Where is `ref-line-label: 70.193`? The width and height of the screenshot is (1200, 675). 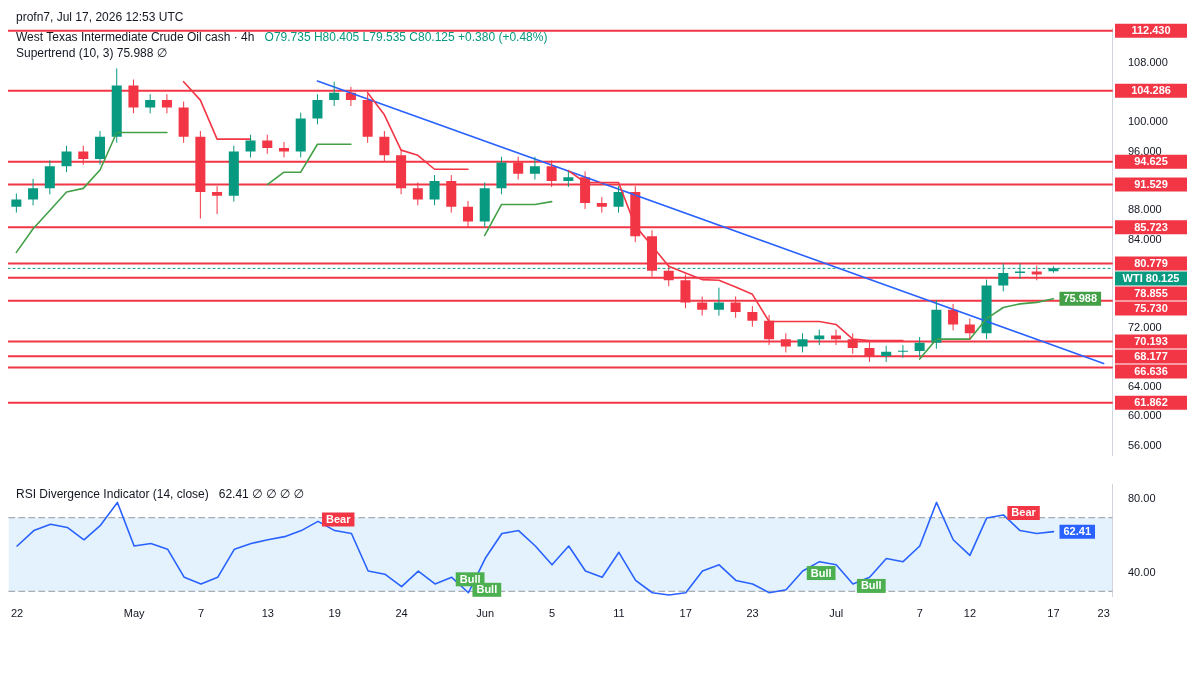
ref-line-label: 70.193 is located at coordinates (1151, 340).